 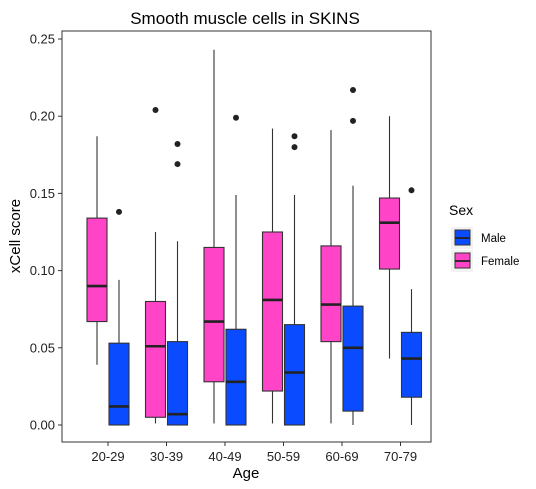 I want to click on legend-label: Female, so click(x=500, y=262).